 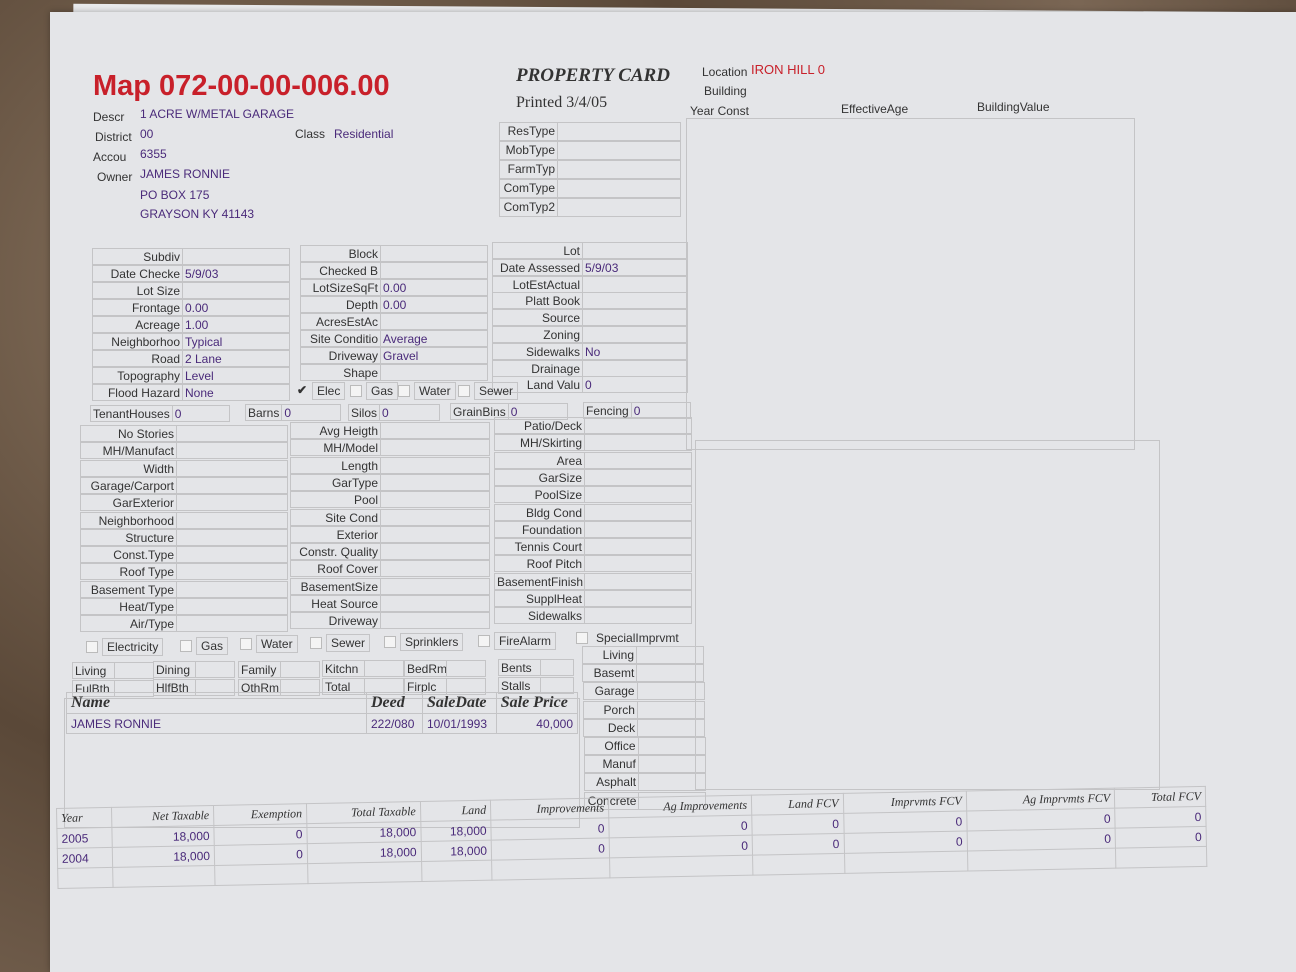 I want to click on type-label: ComTyp2, so click(x=528, y=207).